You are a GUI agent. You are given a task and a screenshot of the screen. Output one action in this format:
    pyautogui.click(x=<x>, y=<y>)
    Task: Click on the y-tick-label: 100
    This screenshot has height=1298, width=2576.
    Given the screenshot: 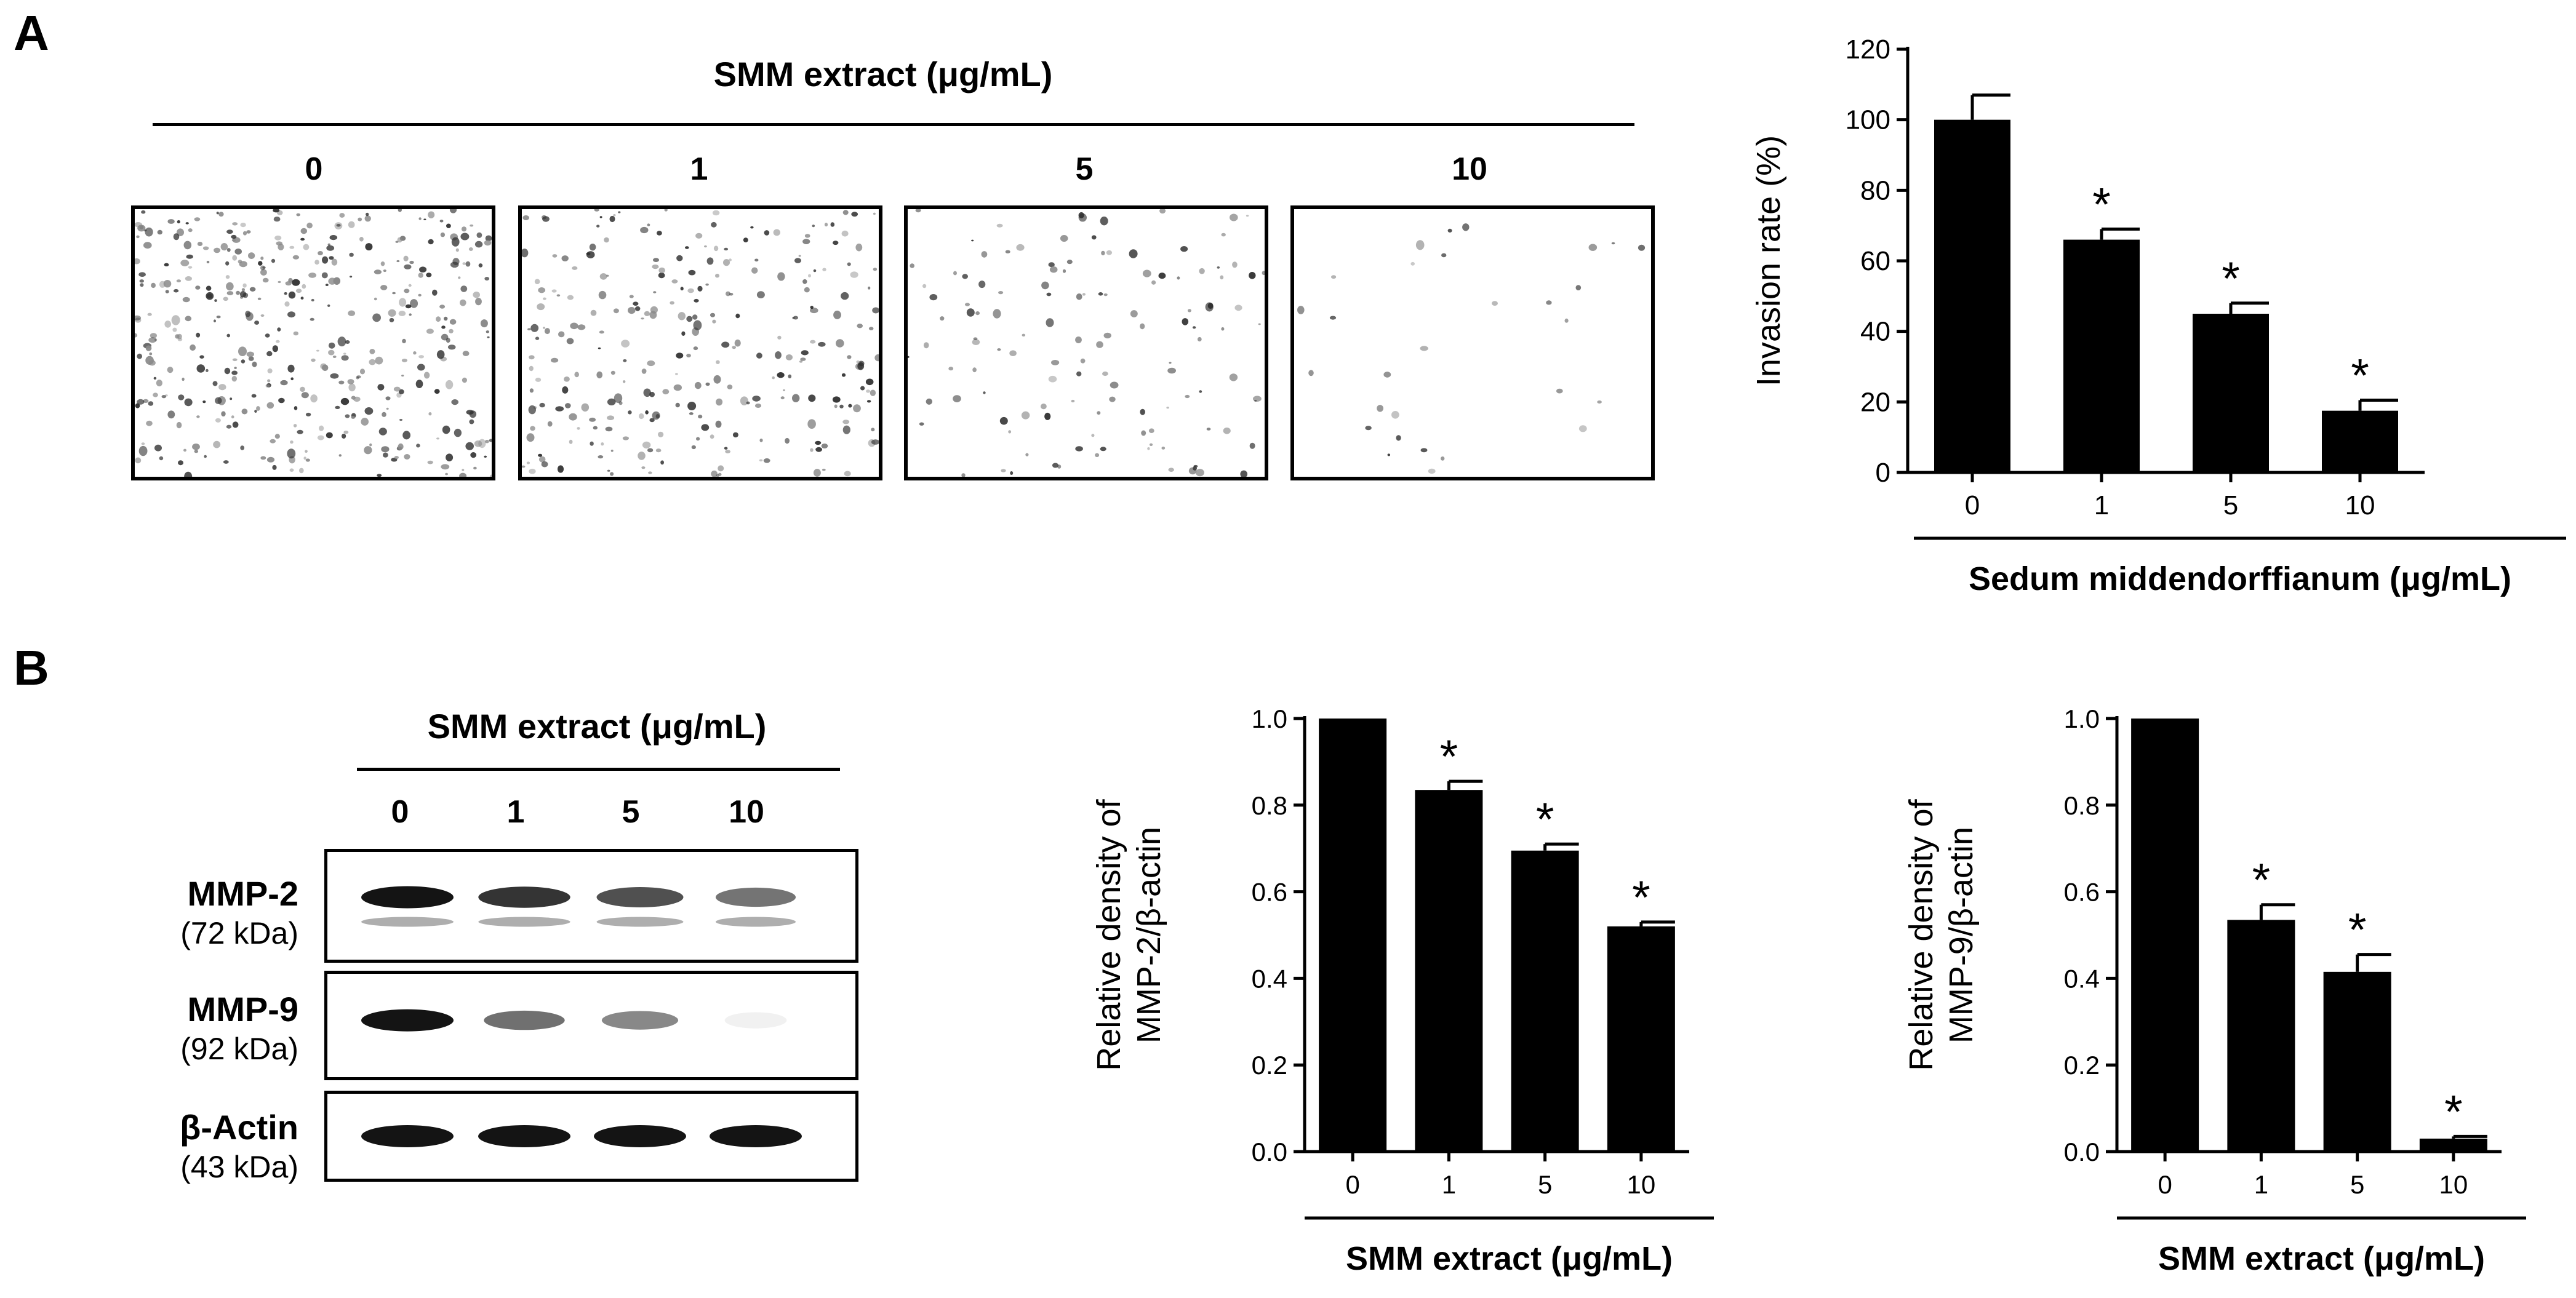 What is the action you would take?
    pyautogui.click(x=1868, y=120)
    